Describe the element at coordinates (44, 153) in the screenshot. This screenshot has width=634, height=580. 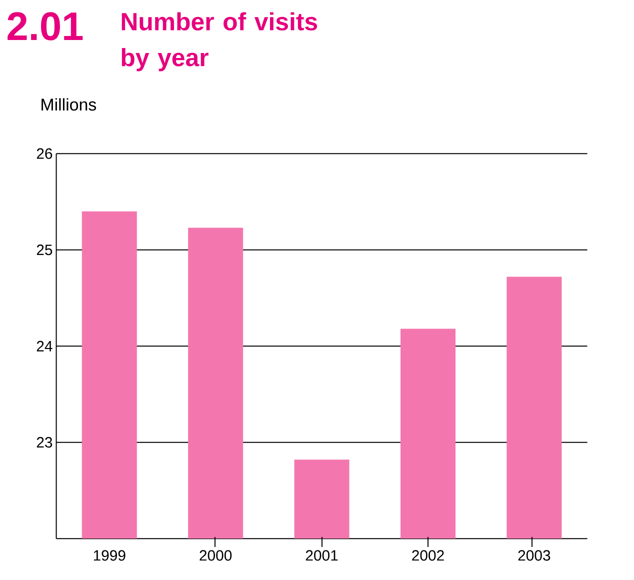
I see `y-tick-label: 26` at that location.